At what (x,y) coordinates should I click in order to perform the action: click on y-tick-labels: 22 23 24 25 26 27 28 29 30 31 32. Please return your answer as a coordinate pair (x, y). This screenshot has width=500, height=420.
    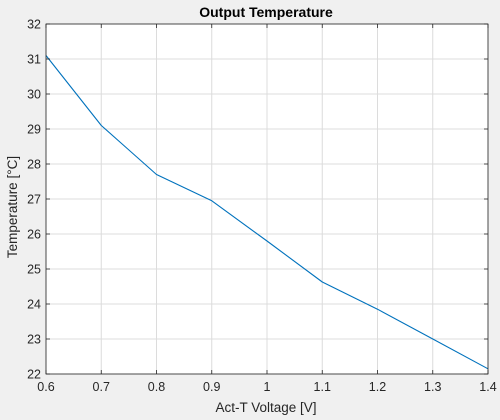
    Looking at the image, I should click on (34, 200).